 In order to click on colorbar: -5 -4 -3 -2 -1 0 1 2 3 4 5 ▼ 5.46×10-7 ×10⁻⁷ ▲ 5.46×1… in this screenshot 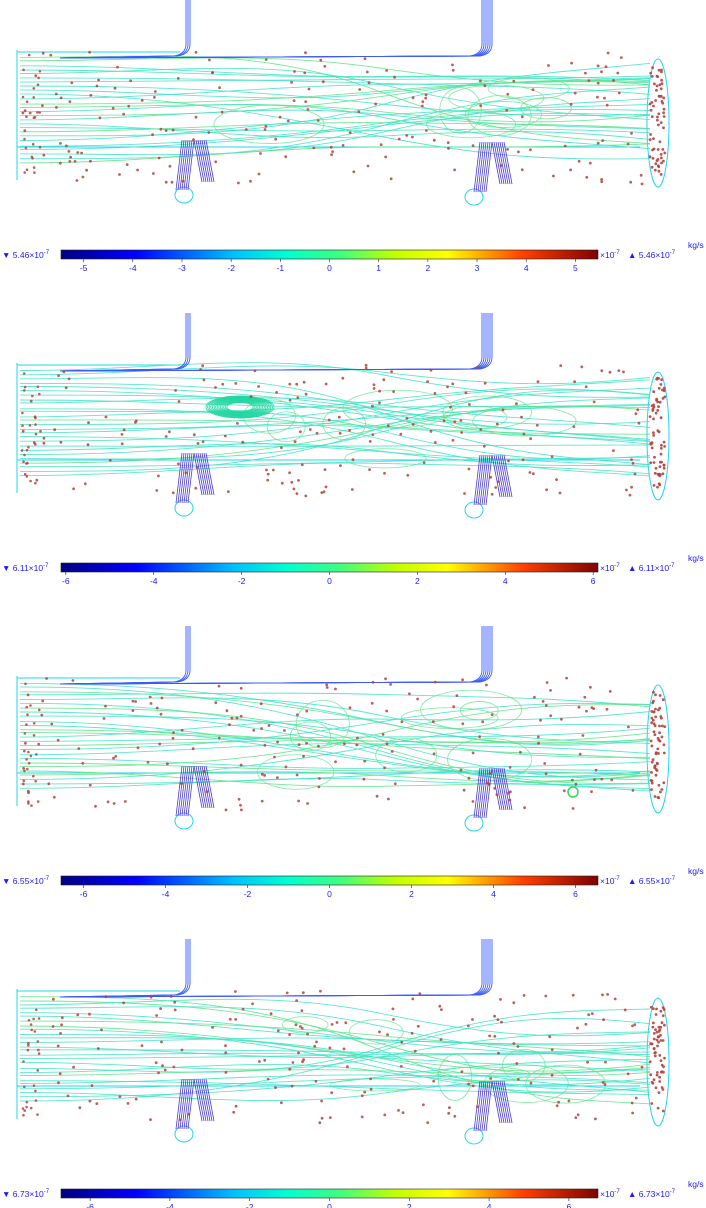, I will do `click(353, 256)`.